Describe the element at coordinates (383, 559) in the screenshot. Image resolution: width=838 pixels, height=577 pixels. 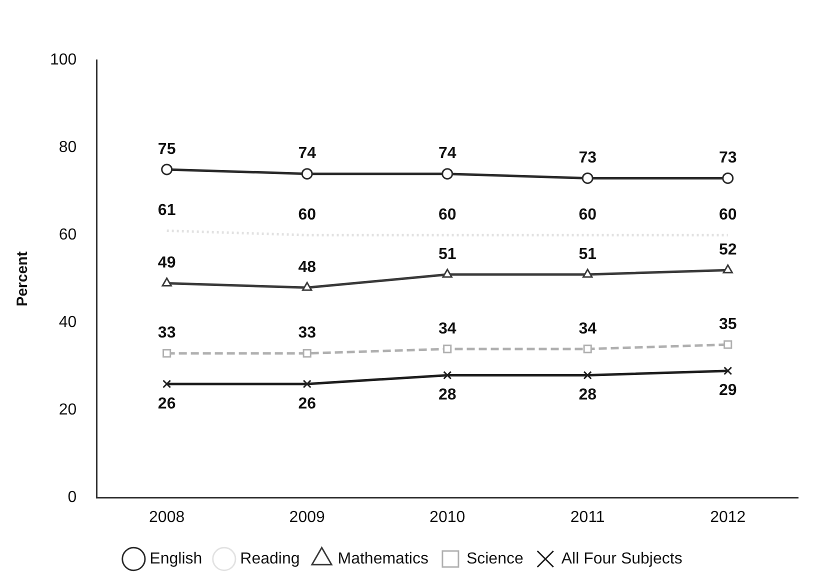
I see `legend-label: Mathematics` at that location.